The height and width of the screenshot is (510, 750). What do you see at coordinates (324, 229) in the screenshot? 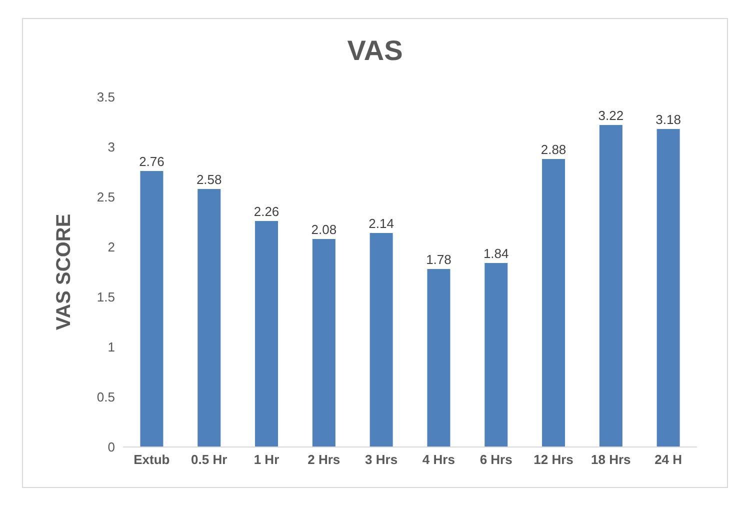
I see `data-label: 2.08` at bounding box center [324, 229].